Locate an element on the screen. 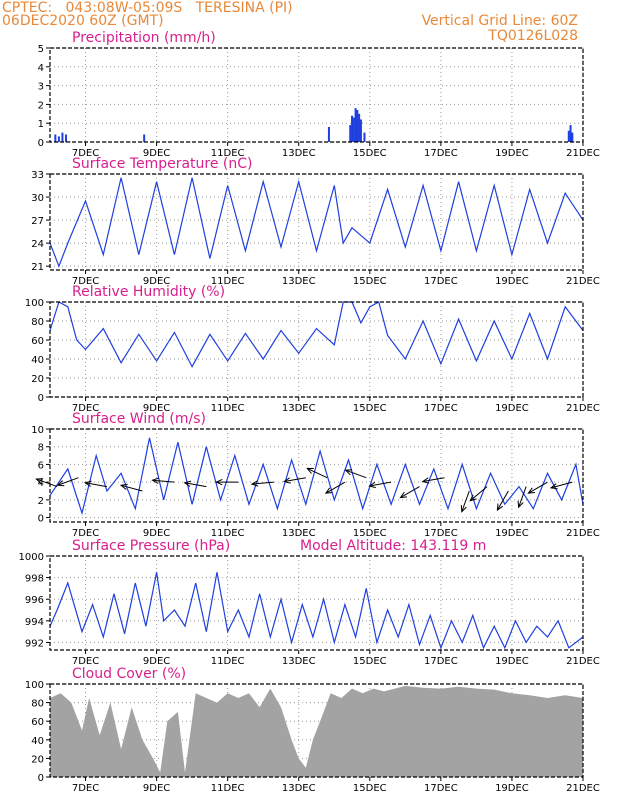 This screenshot has width=618, height=800. surface-temperature-xtick-label: 21DEC is located at coordinates (583, 281).